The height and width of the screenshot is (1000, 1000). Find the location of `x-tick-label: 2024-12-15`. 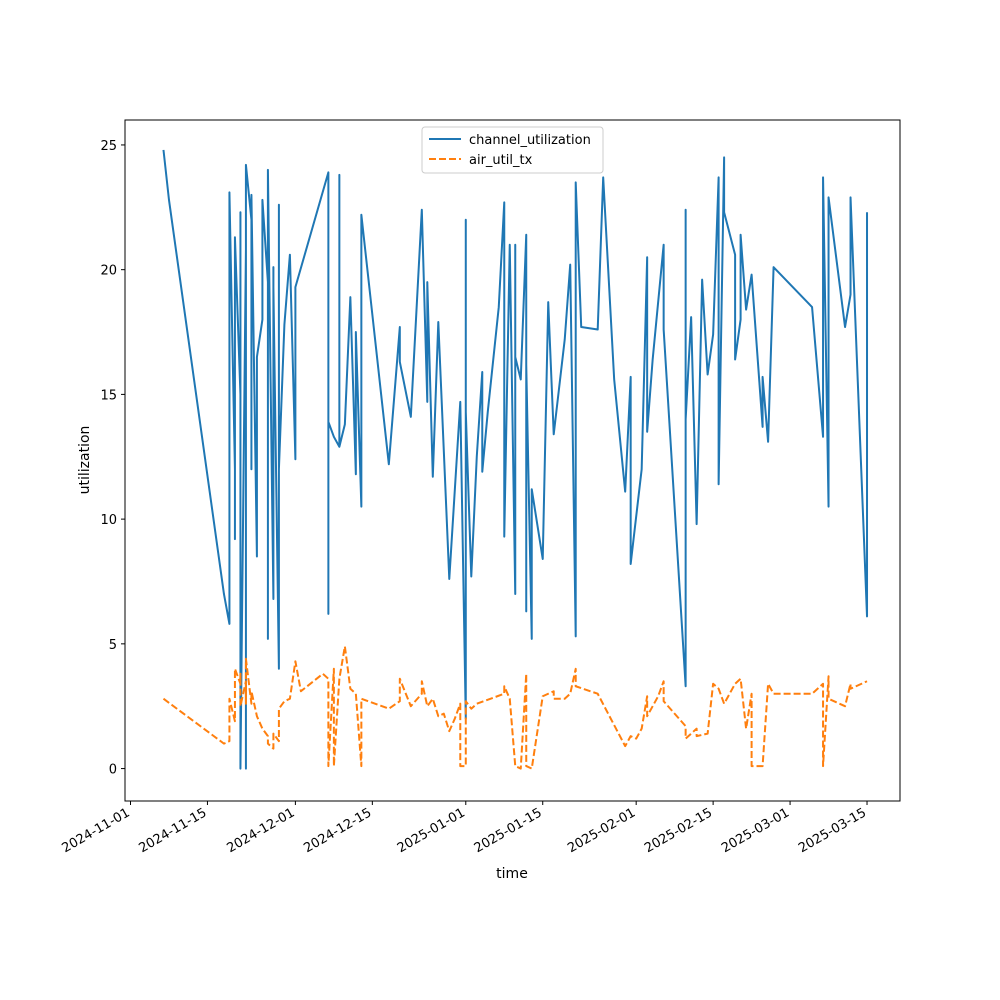

x-tick-label: 2024-12-15 is located at coordinates (337, 830).